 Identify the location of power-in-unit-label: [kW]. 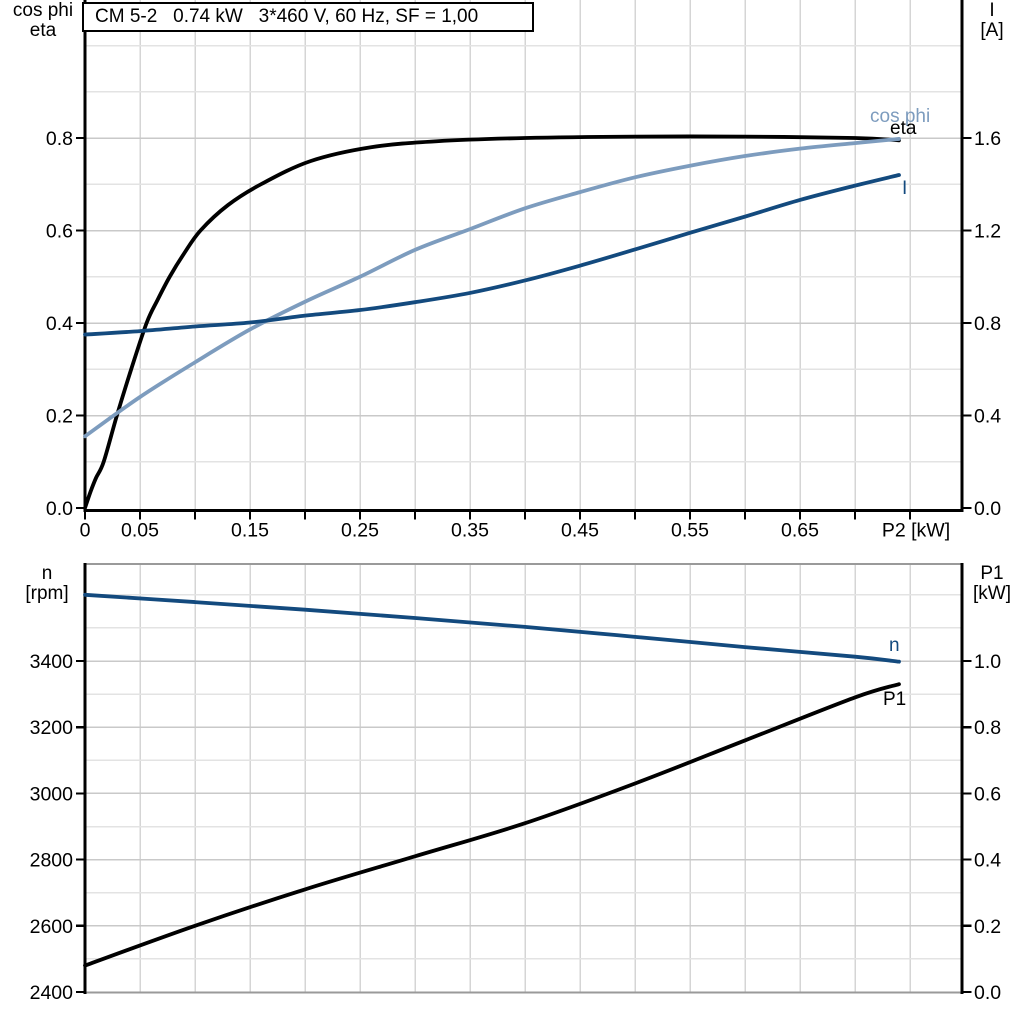
(992, 593).